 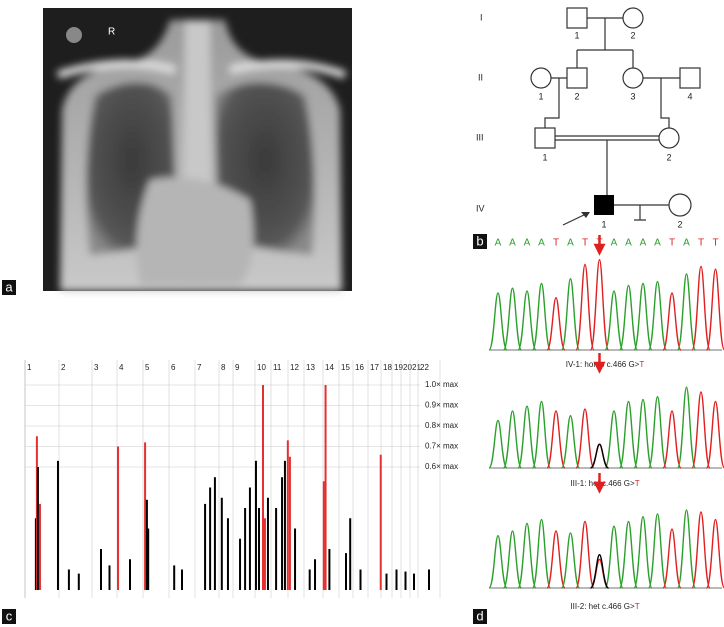 I want to click on generation-label: II, so click(x=480, y=77).